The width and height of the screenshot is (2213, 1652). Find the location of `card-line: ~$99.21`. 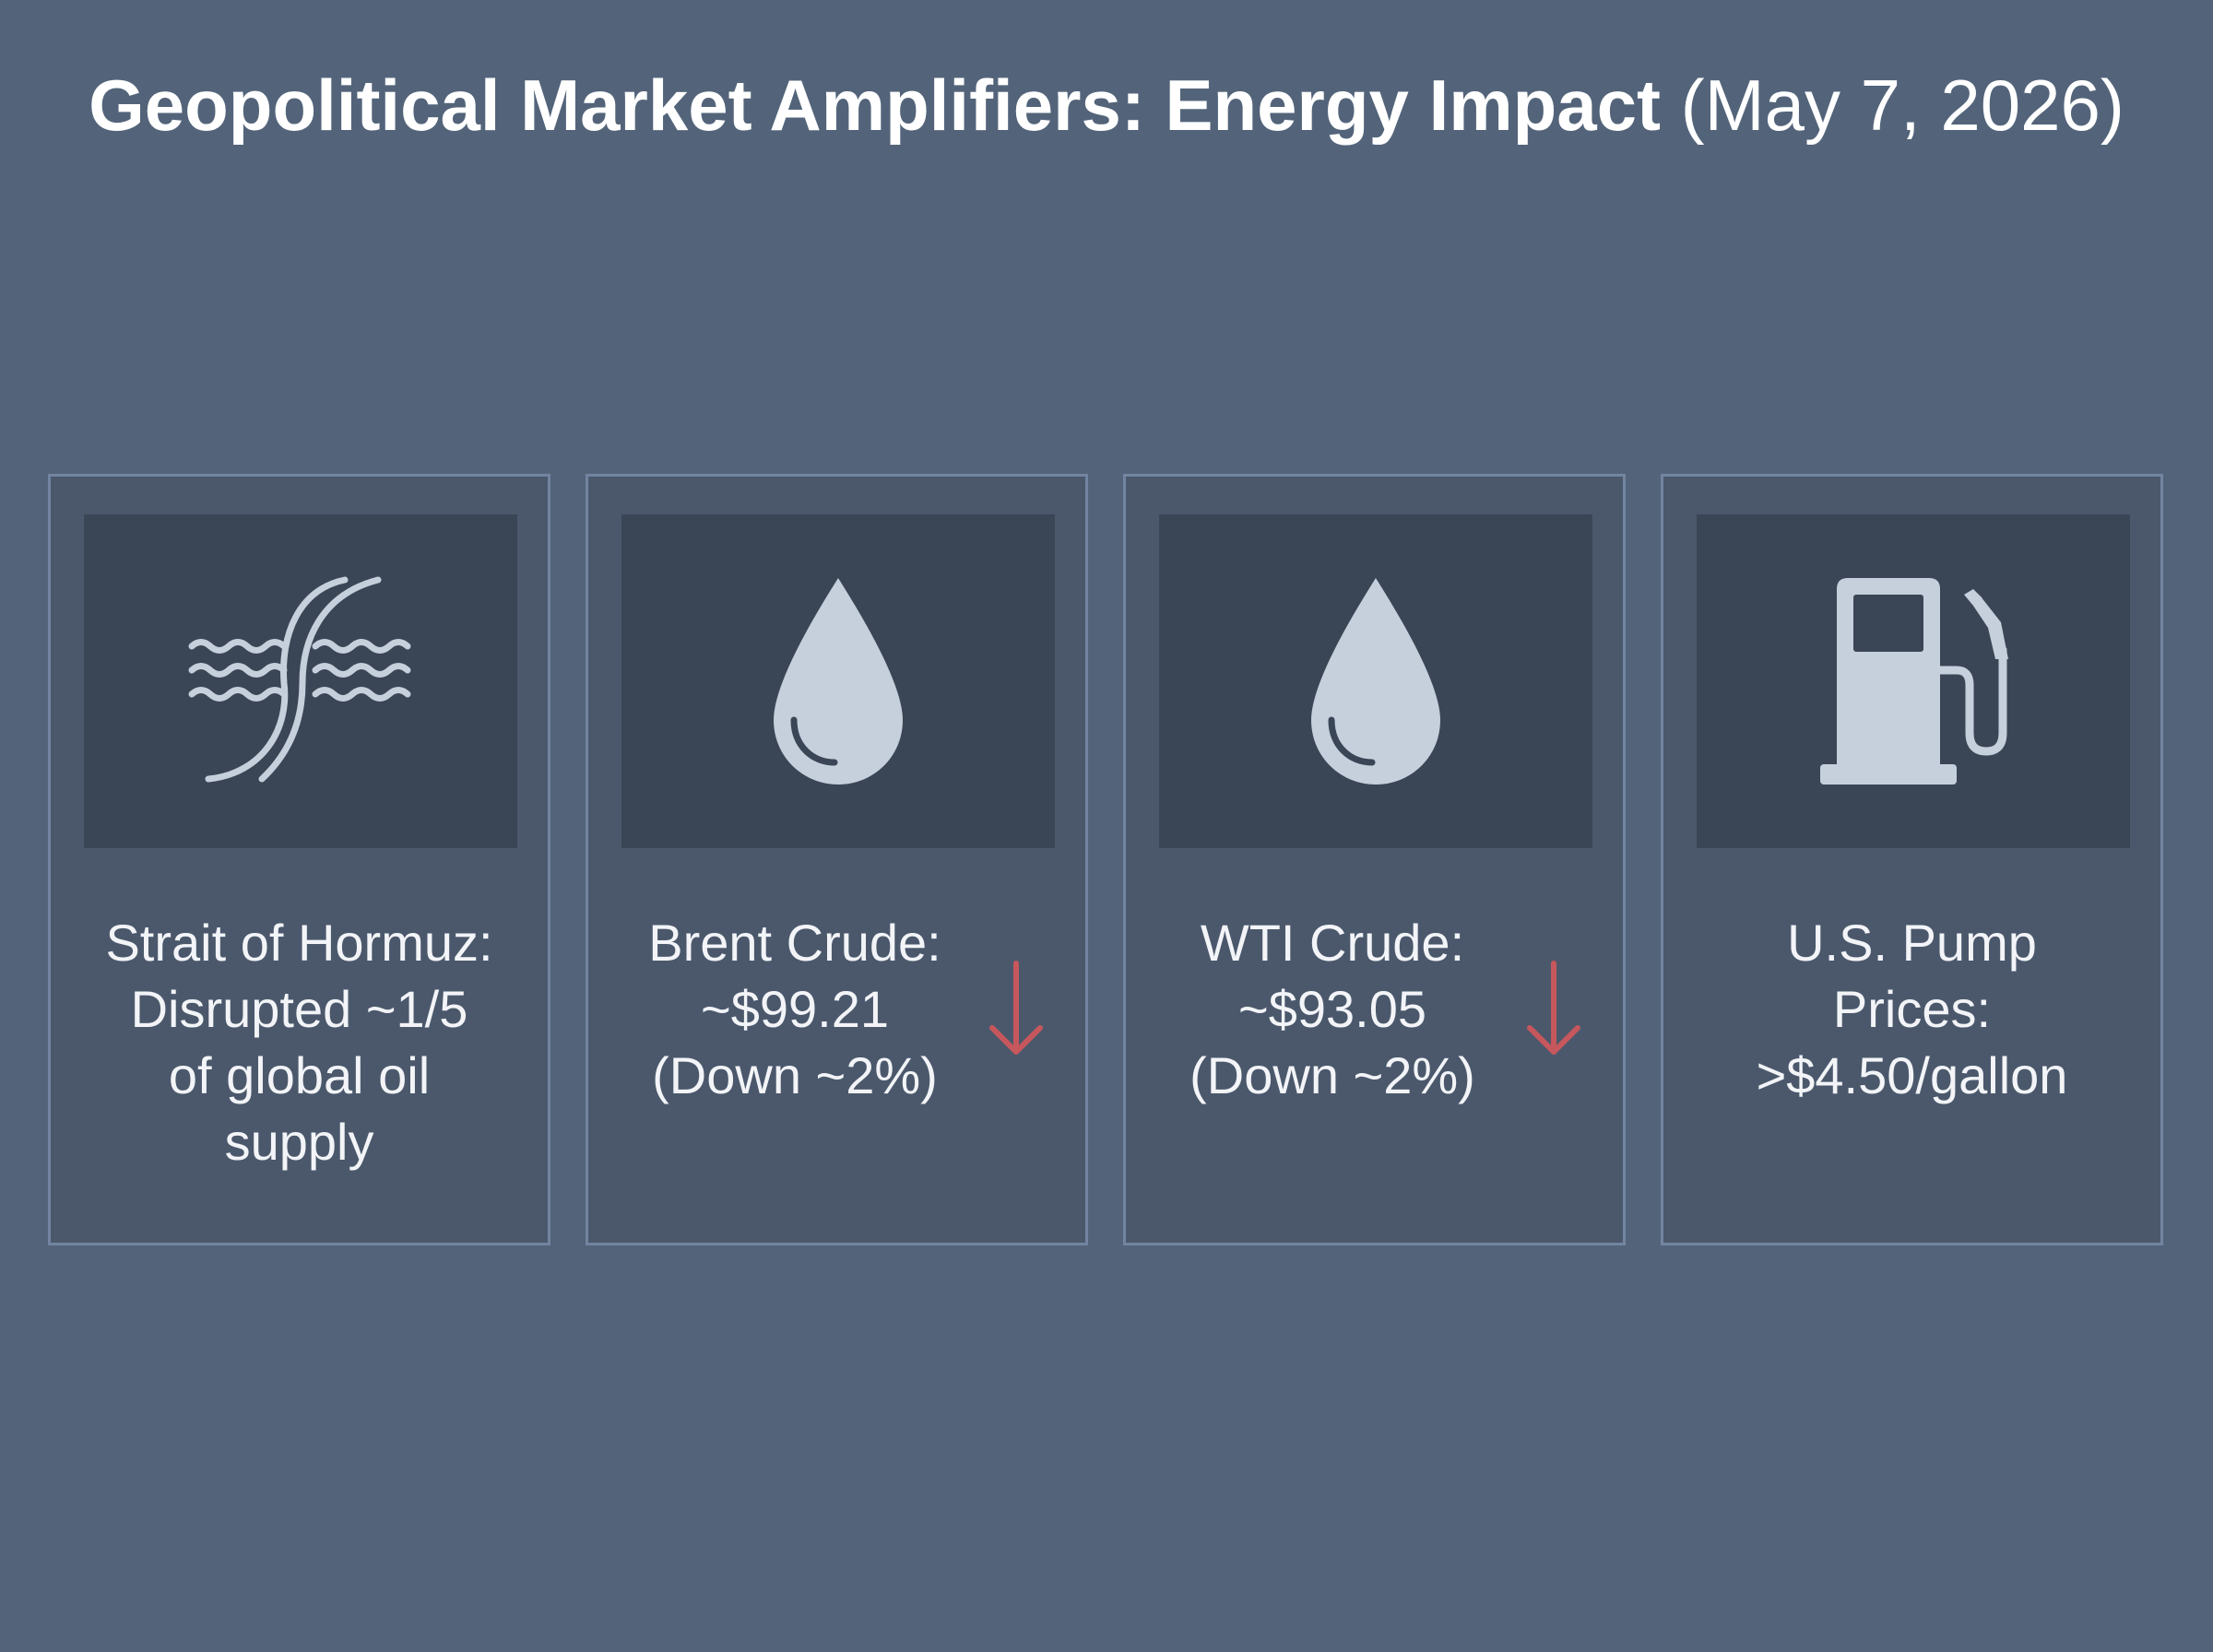

card-line: ~$99.21 is located at coordinates (795, 1009).